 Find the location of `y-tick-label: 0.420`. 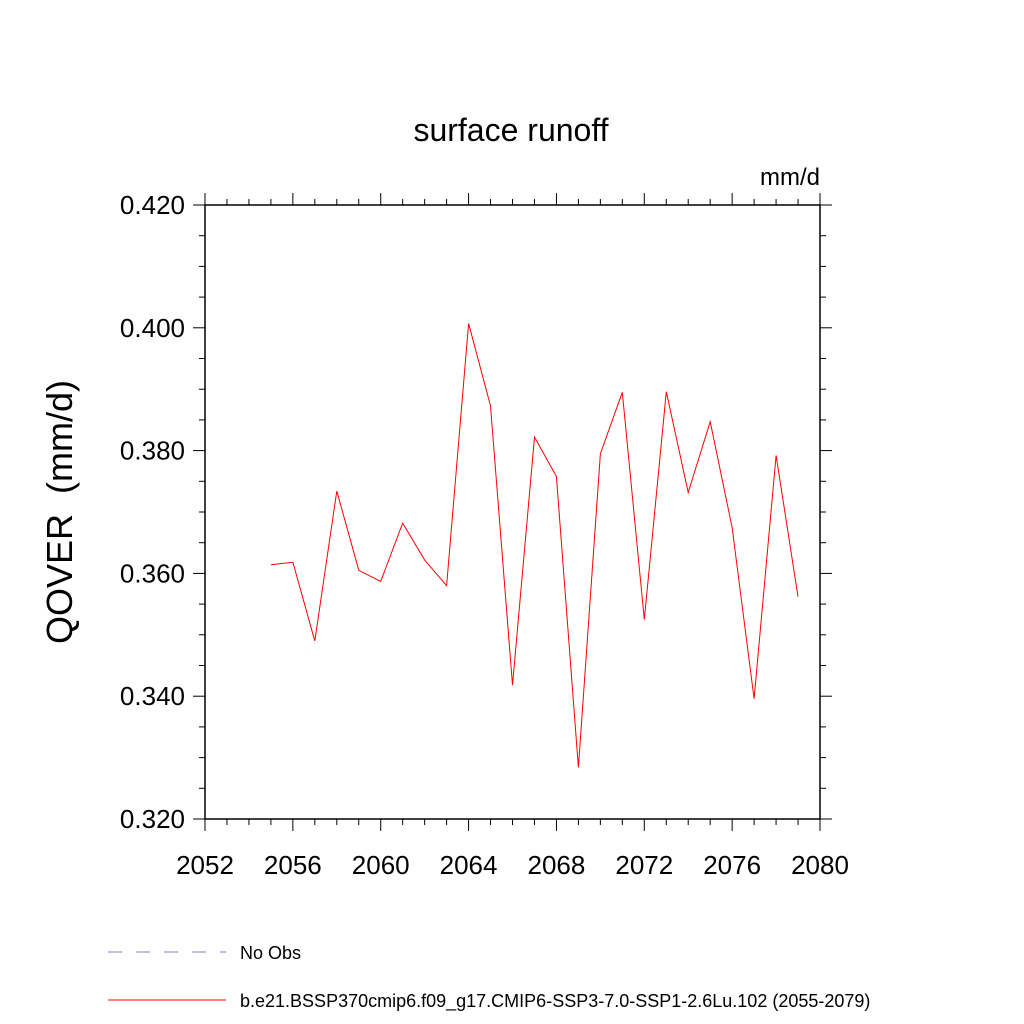

y-tick-label: 0.420 is located at coordinates (152, 205).